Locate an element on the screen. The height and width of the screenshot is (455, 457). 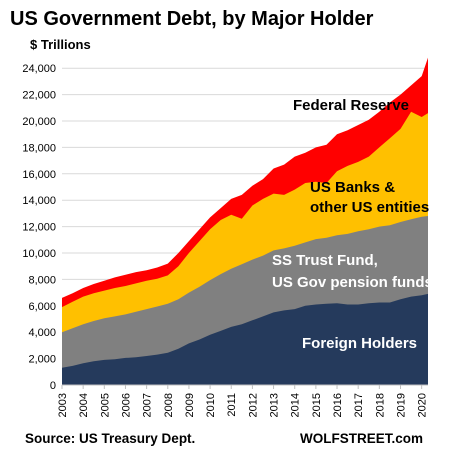
source-label: Source: US Treasury Dept. is located at coordinates (110, 438).